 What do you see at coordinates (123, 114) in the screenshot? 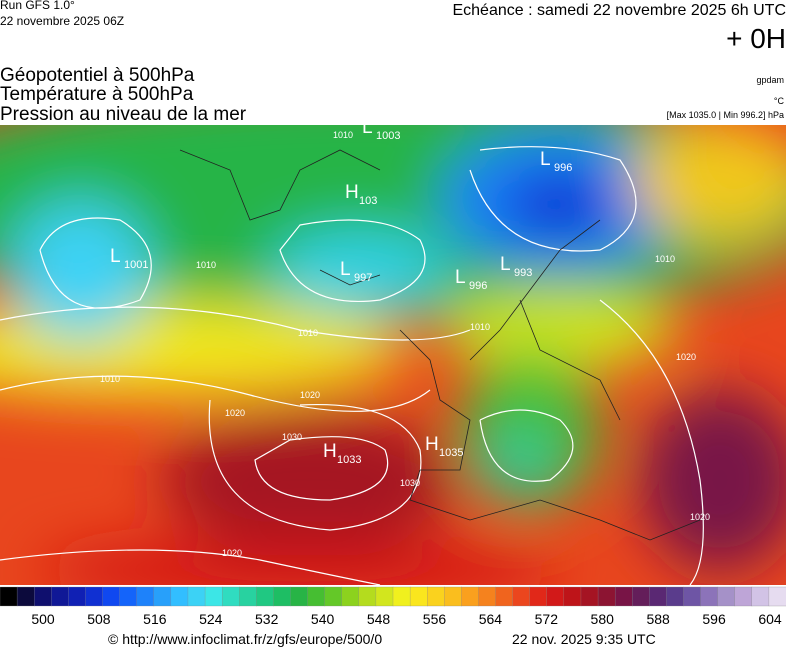
I see `title-pressure: Pression au niveau de la mer` at bounding box center [123, 114].